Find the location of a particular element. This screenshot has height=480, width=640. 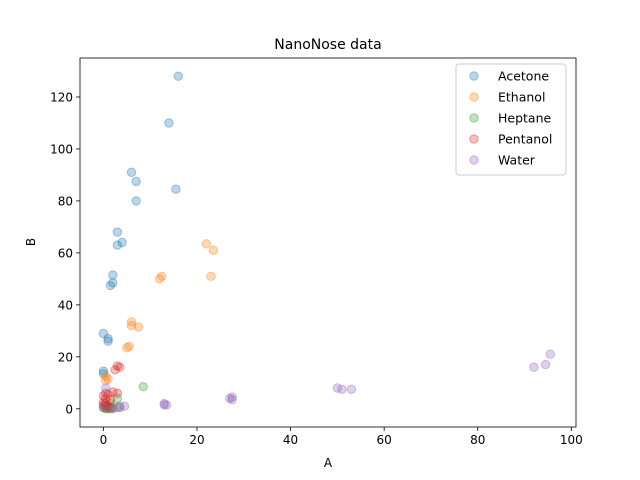

x-tick-label: 60 is located at coordinates (384, 440).